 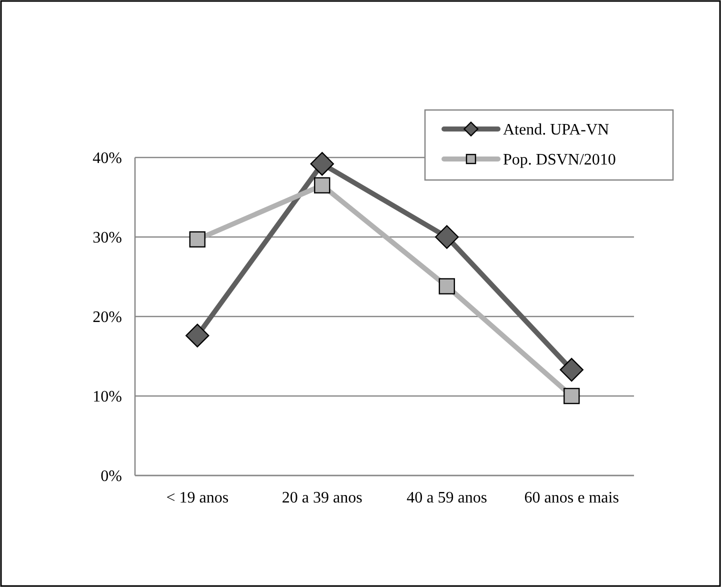 What do you see at coordinates (322, 498) in the screenshot?
I see `x-tick-label: 20 a 39 anos` at bounding box center [322, 498].